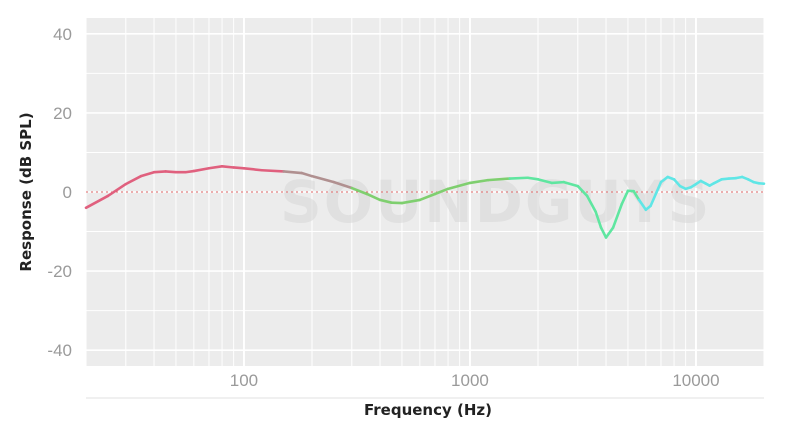 The width and height of the screenshot is (800, 423). I want to click on y-tick-label: -40, so click(59, 350).